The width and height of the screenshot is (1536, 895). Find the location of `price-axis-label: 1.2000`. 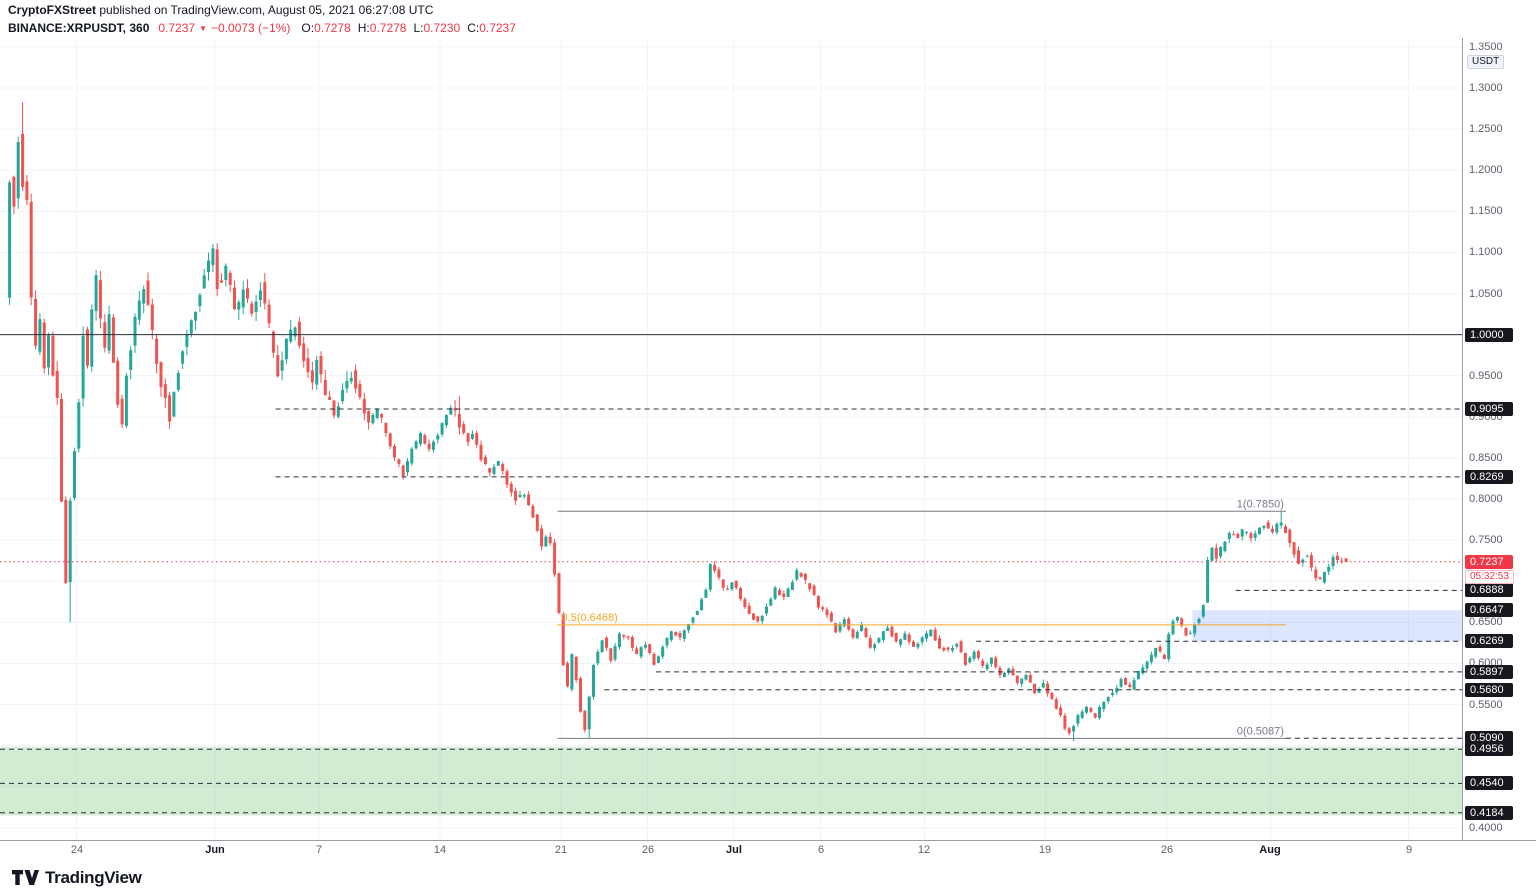

price-axis-label: 1.2000 is located at coordinates (1486, 170).